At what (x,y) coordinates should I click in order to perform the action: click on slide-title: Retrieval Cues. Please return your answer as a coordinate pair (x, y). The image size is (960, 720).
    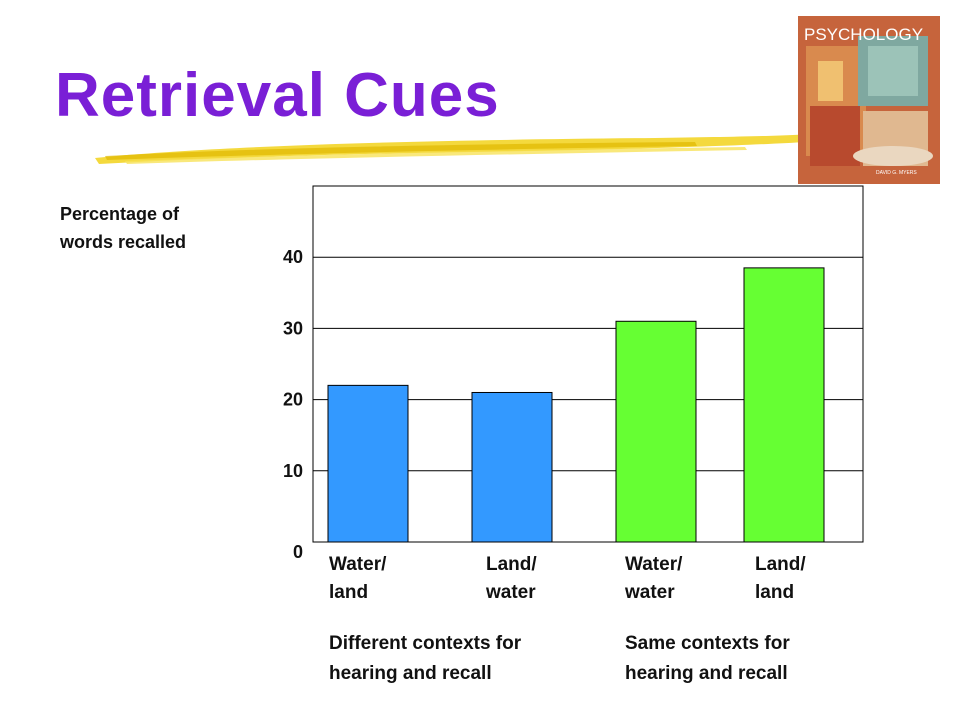
    Looking at the image, I should click on (277, 95).